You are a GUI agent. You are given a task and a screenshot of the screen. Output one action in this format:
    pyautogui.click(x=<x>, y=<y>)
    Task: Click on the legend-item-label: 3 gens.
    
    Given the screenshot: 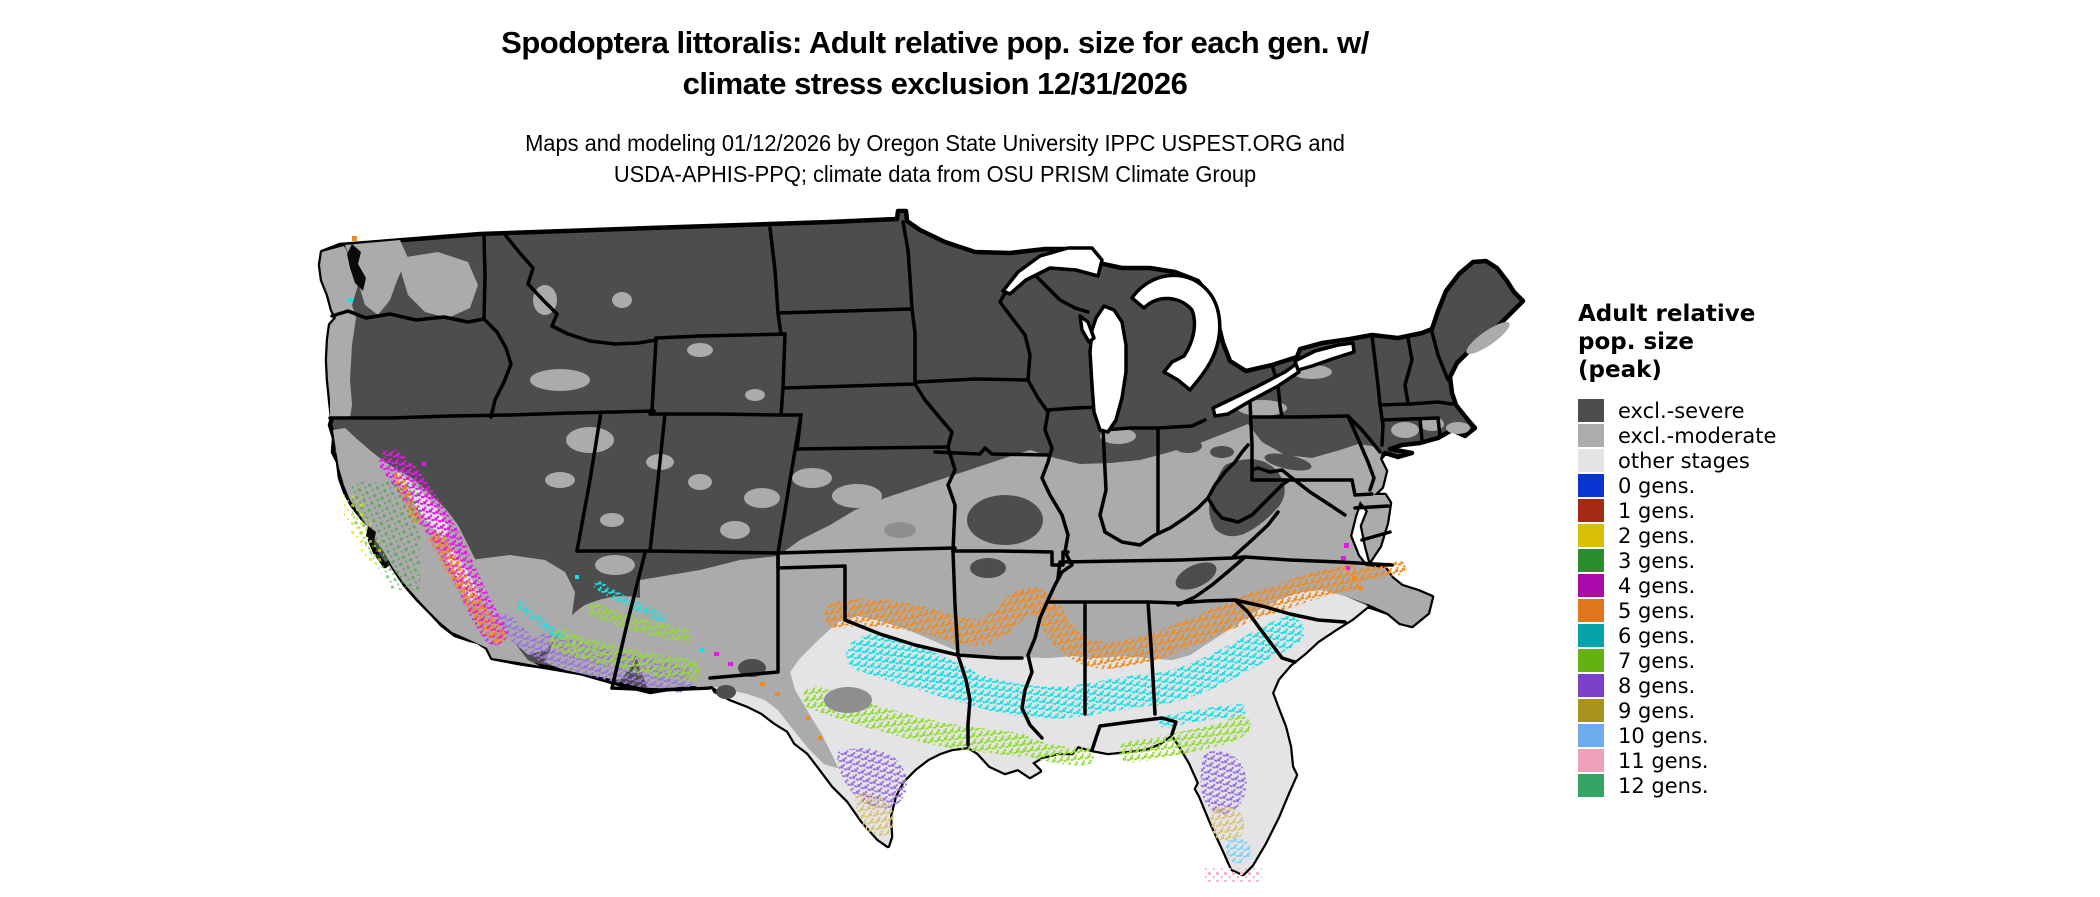 What is the action you would take?
    pyautogui.click(x=1657, y=560)
    